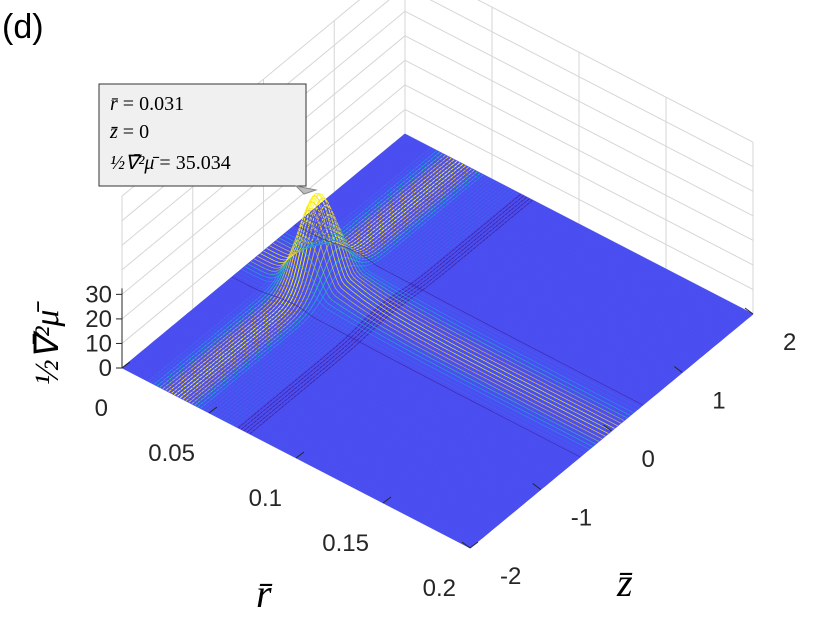  Describe the element at coordinates (98, 294) in the screenshot. I see `value-tick-label: 30` at that location.